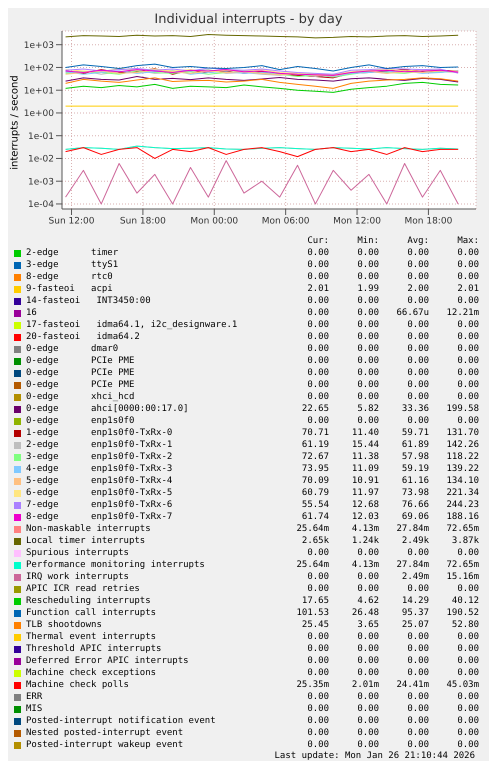  What do you see at coordinates (364, 433) in the screenshot?
I see `text: 11.40` at bounding box center [364, 433].